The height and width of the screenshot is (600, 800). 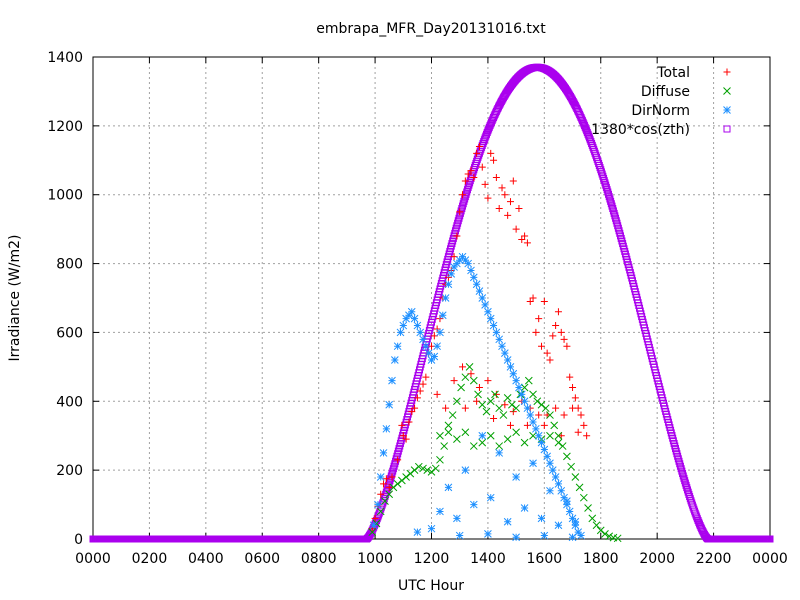 I want to click on x-tick-label: 1600, so click(x=545, y=559).